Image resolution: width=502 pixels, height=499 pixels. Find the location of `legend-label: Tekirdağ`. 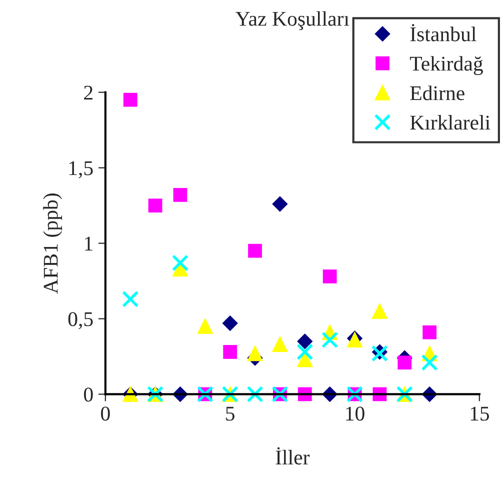

legend-label: Tekirdağ is located at coordinates (446, 66).